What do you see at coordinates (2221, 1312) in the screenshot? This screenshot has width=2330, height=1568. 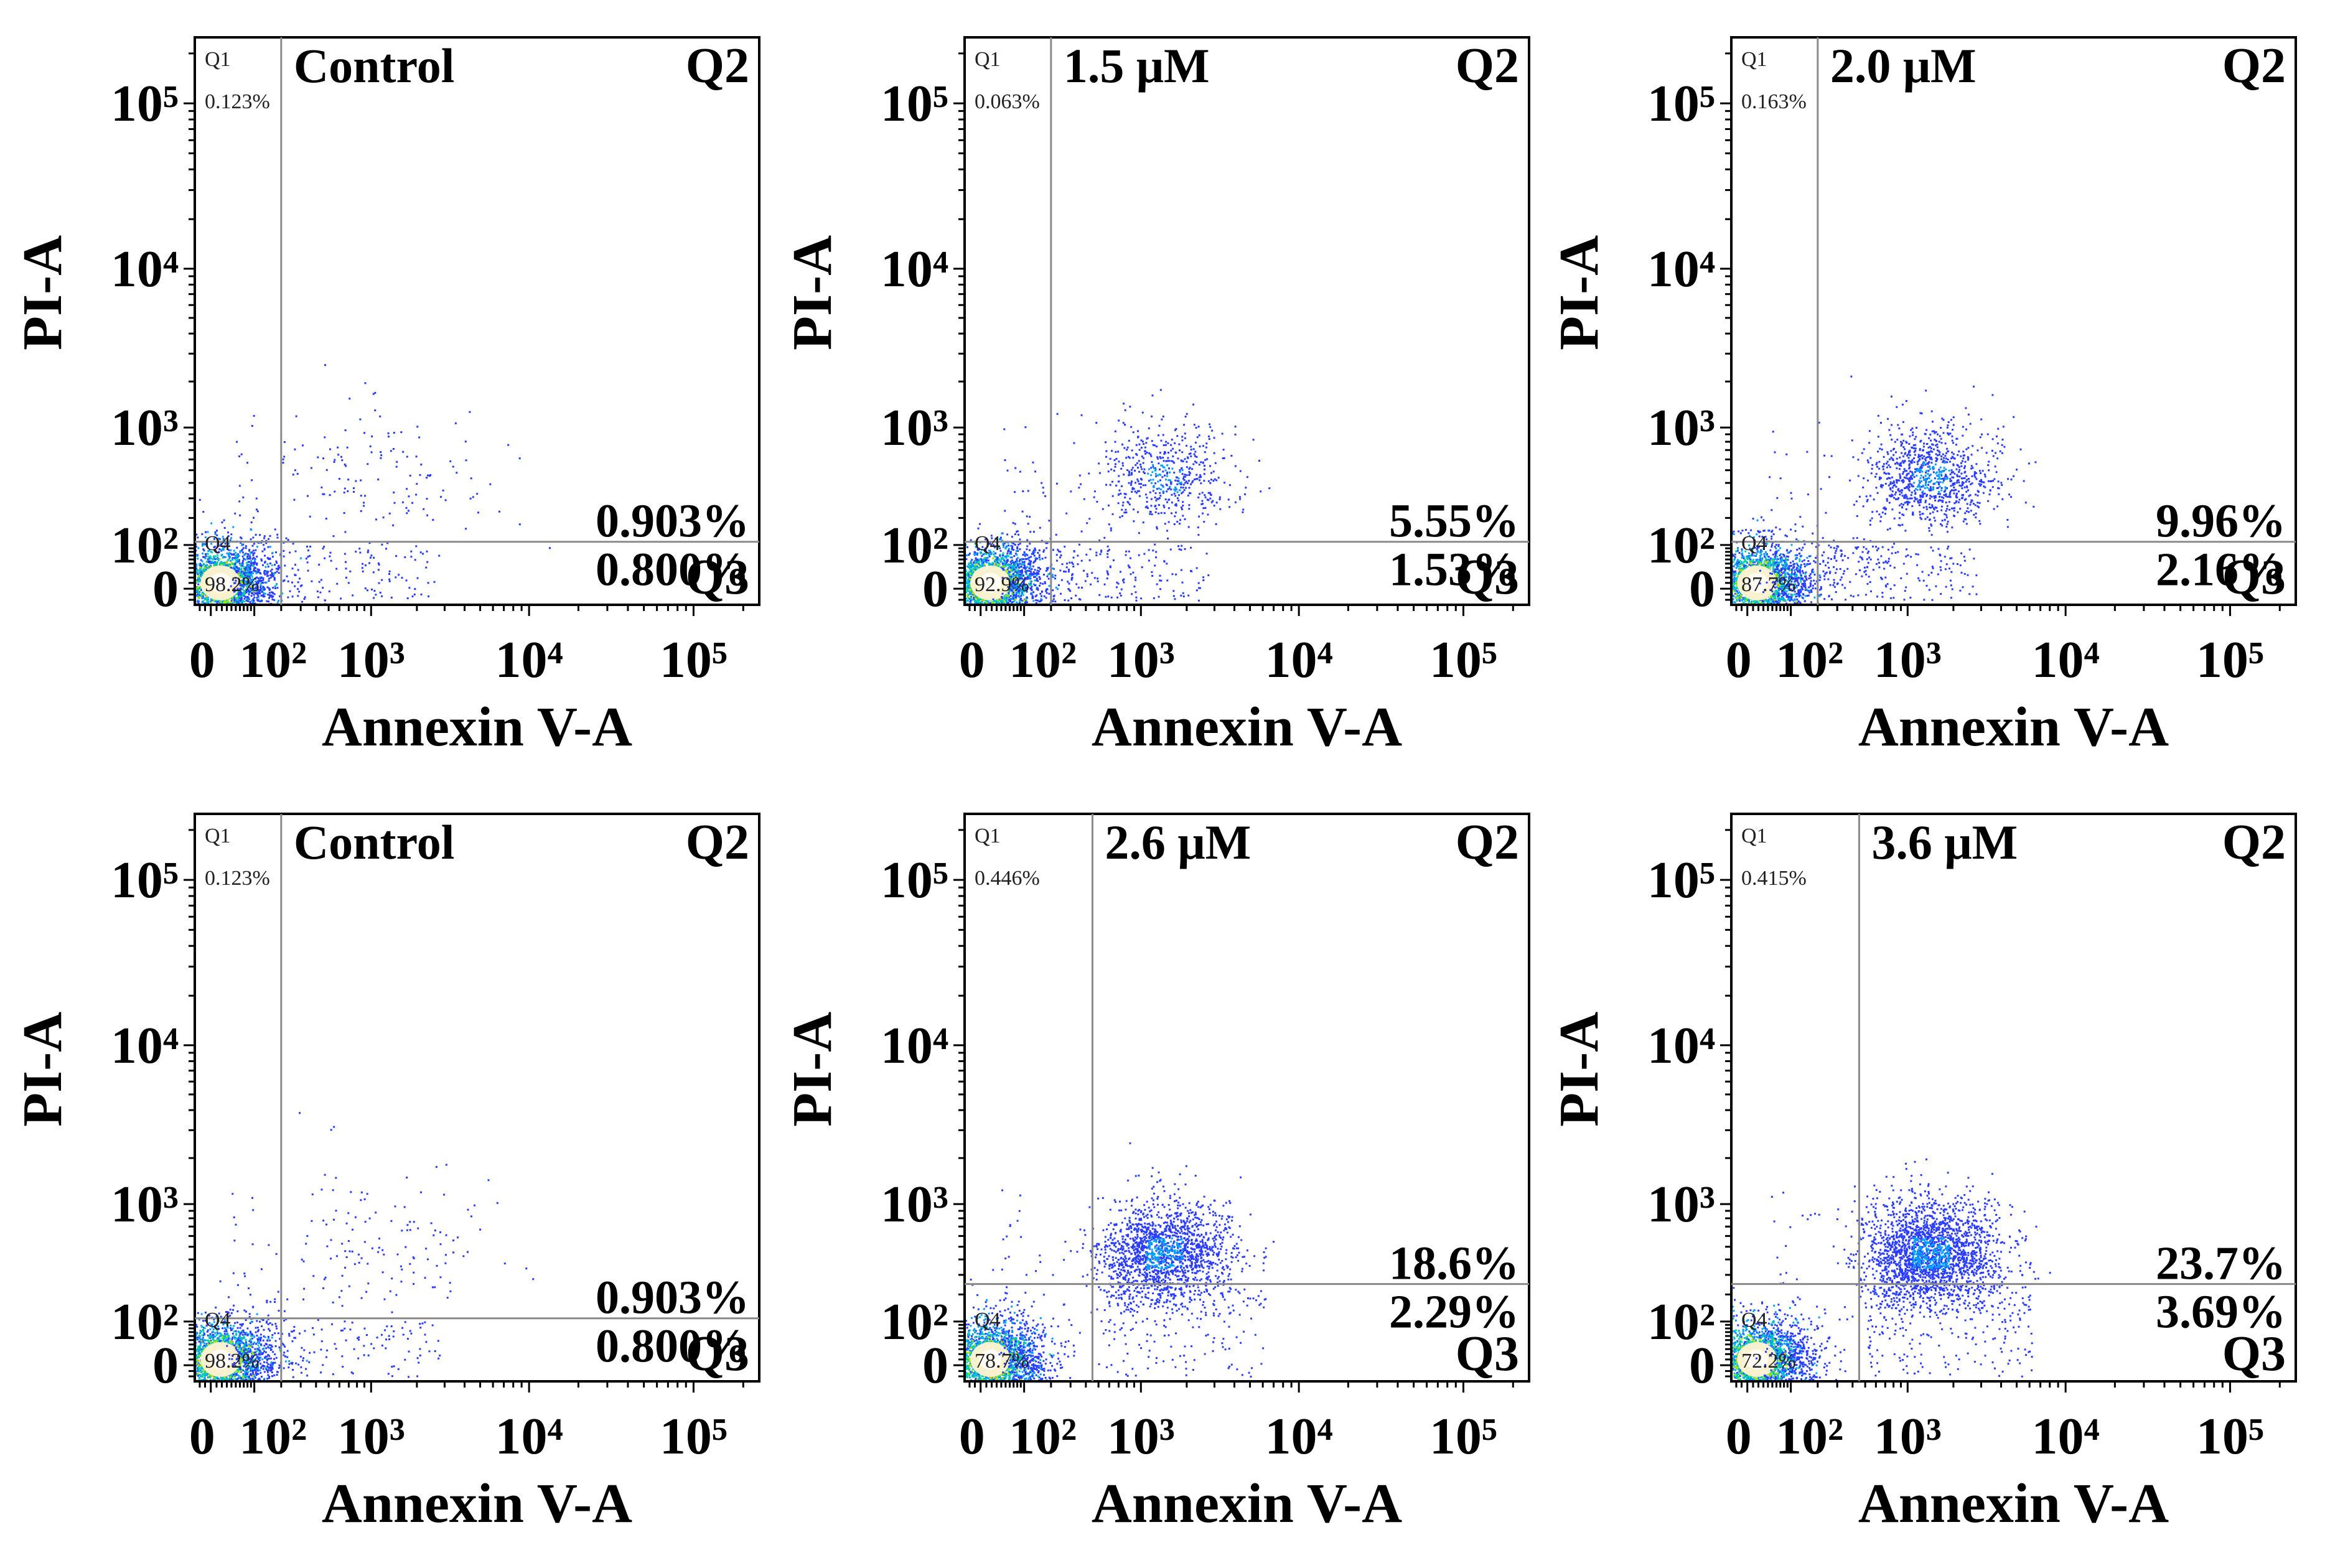 I see `q3-percent: 3.69%` at bounding box center [2221, 1312].